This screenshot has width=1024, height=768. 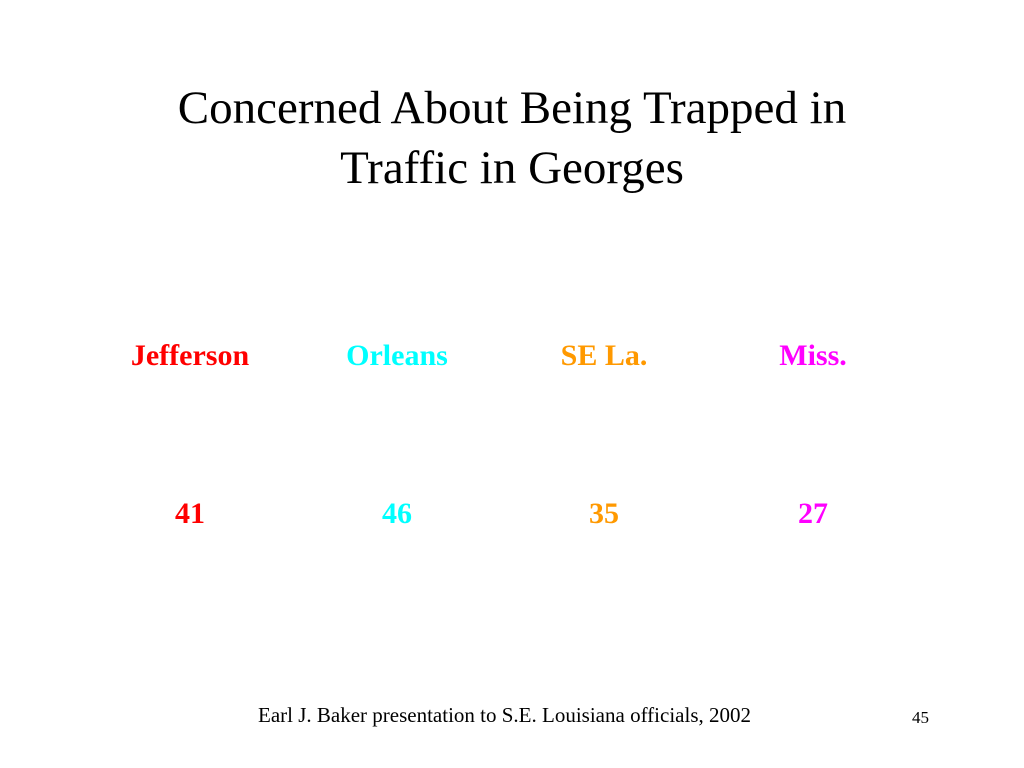 I want to click on region-header-orleans: Orleans, so click(x=397, y=355).